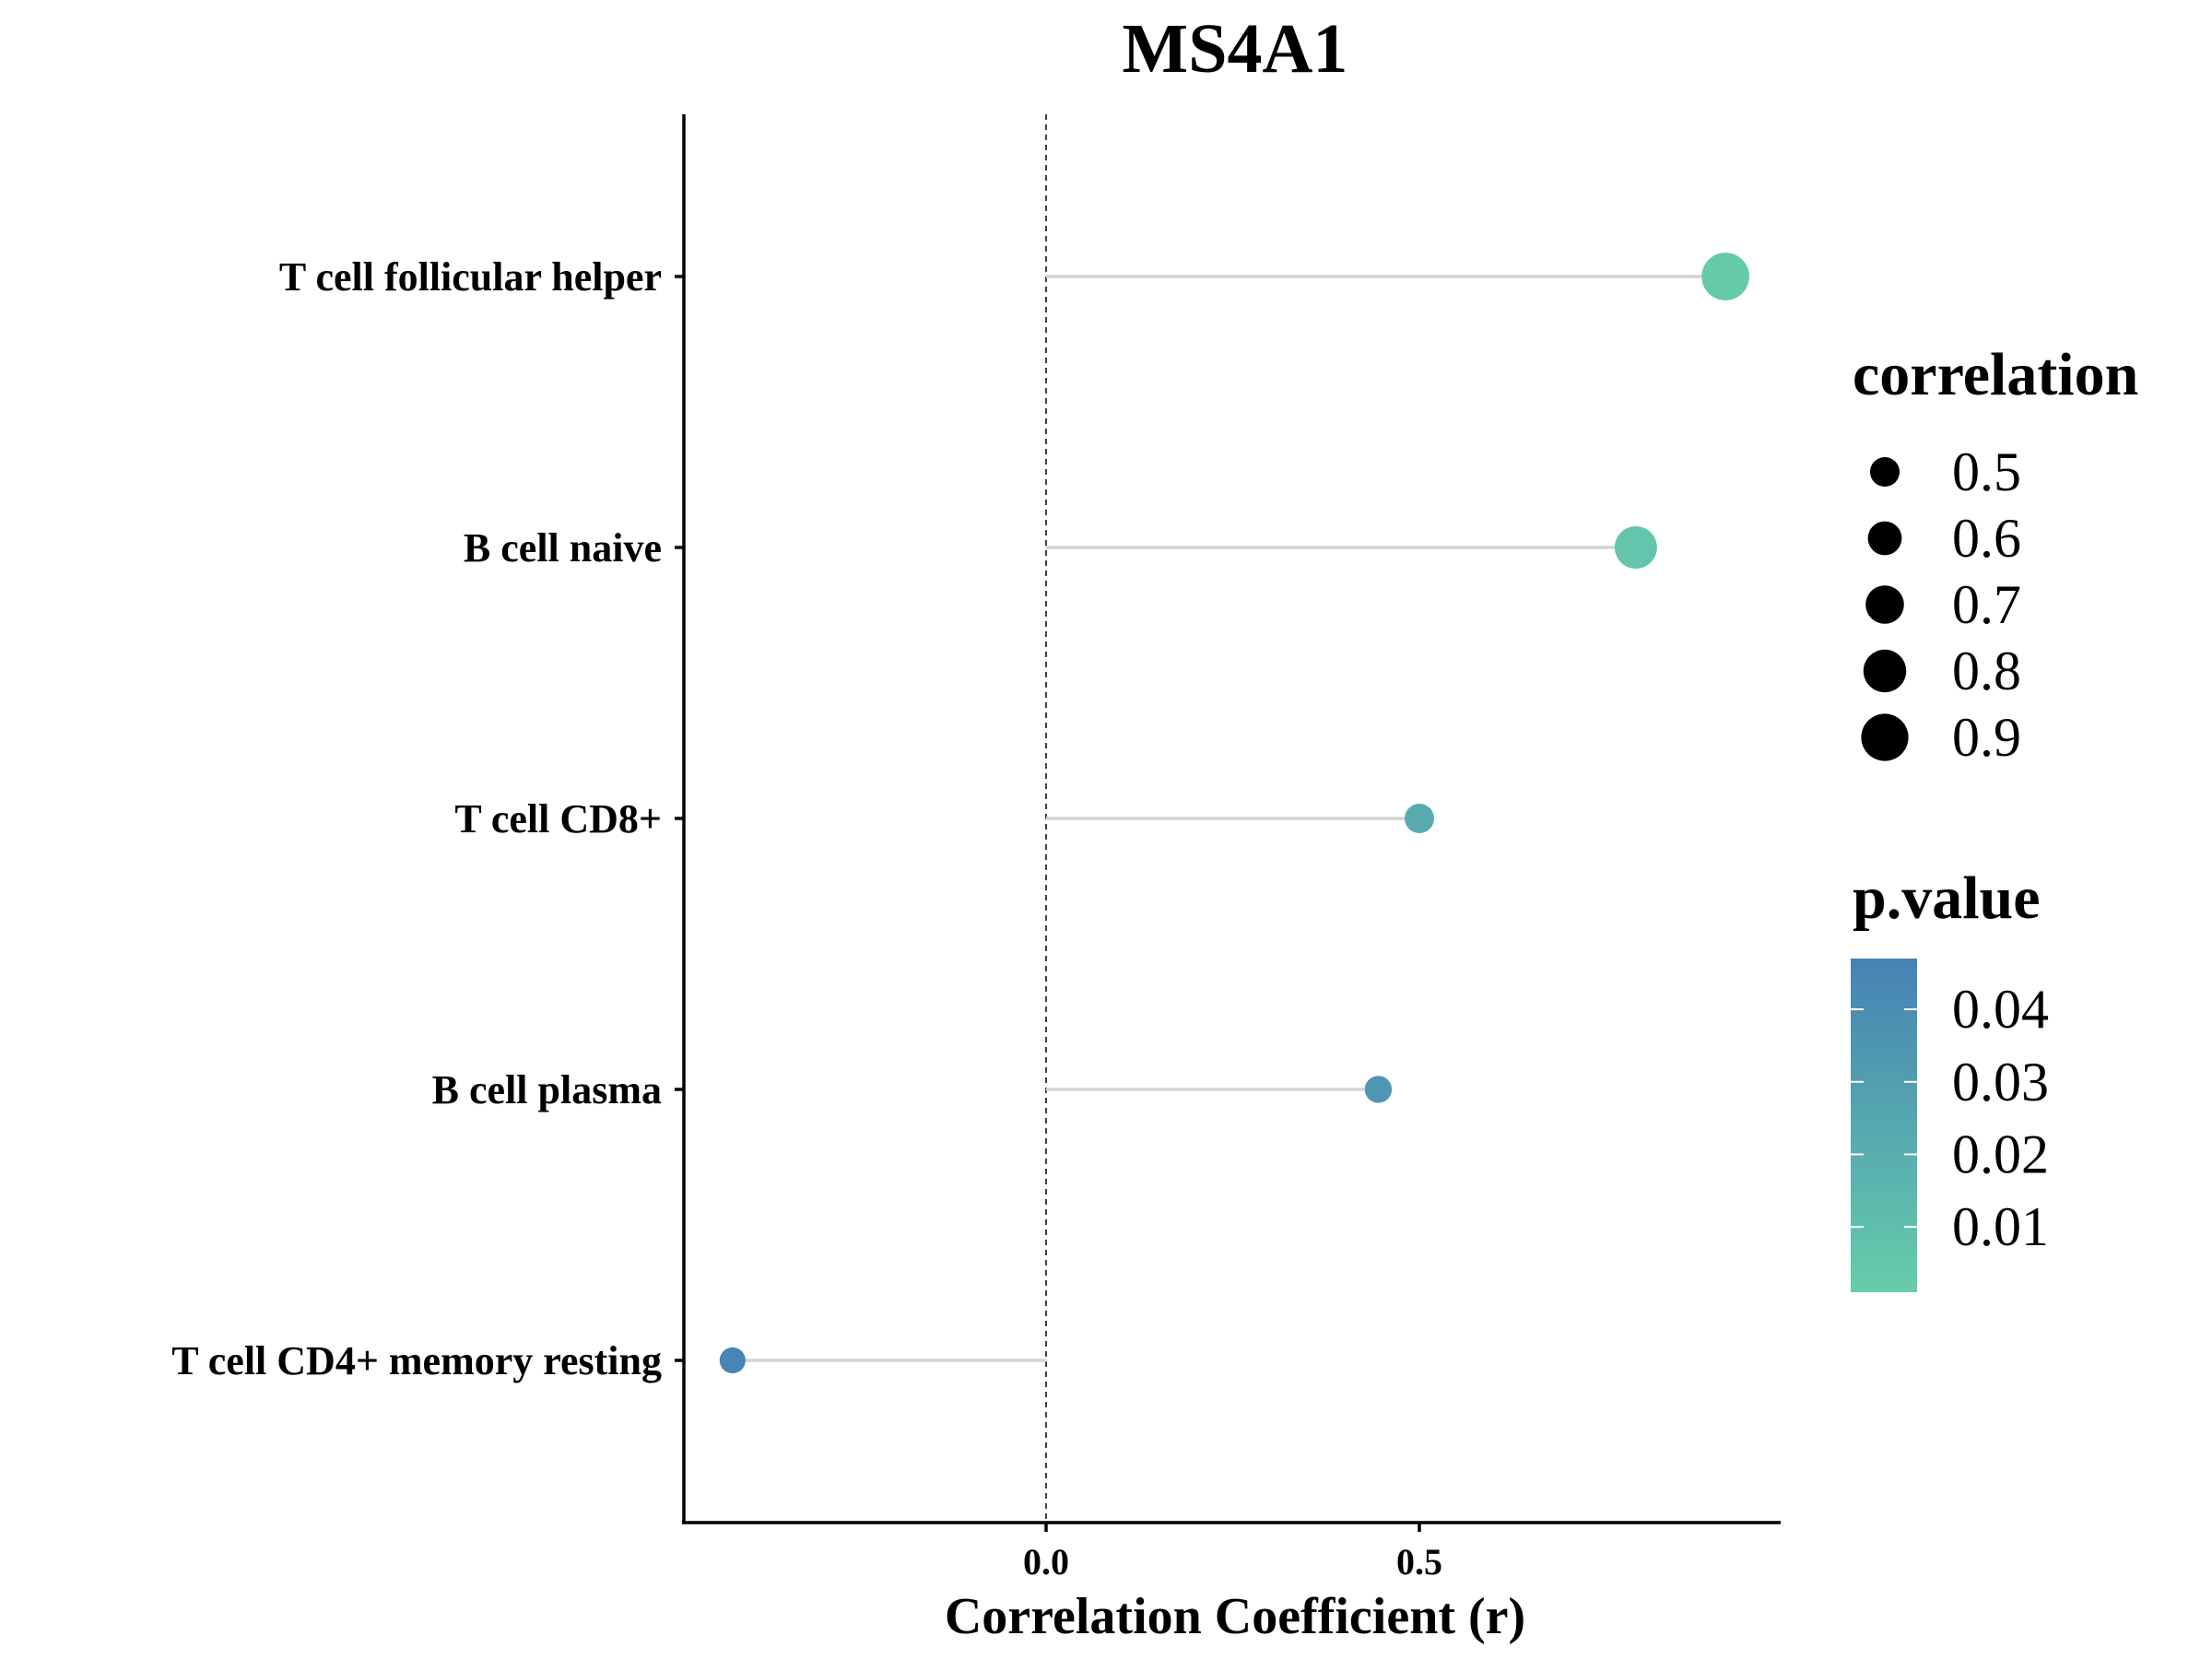 This screenshot has width=2212, height=1659. I want to click on colorbar-label-2: 0.02, so click(2000, 1154).